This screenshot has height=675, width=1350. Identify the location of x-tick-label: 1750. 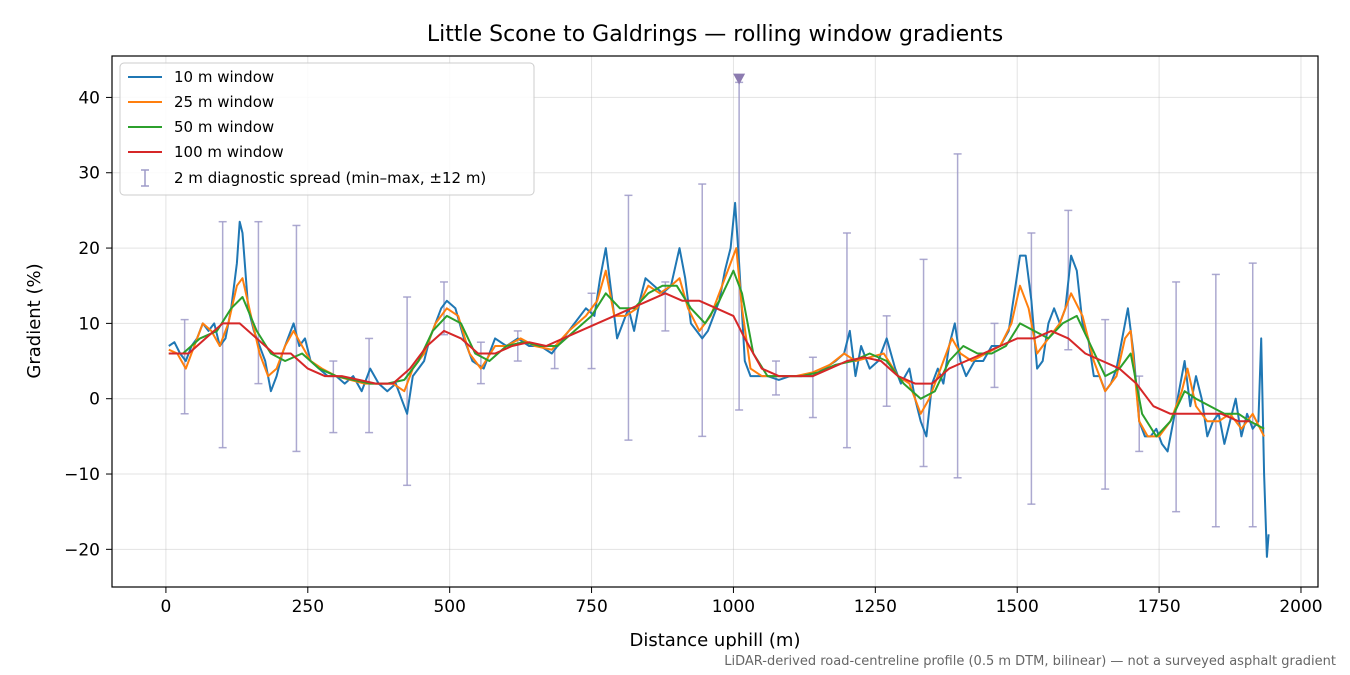
(1158, 607).